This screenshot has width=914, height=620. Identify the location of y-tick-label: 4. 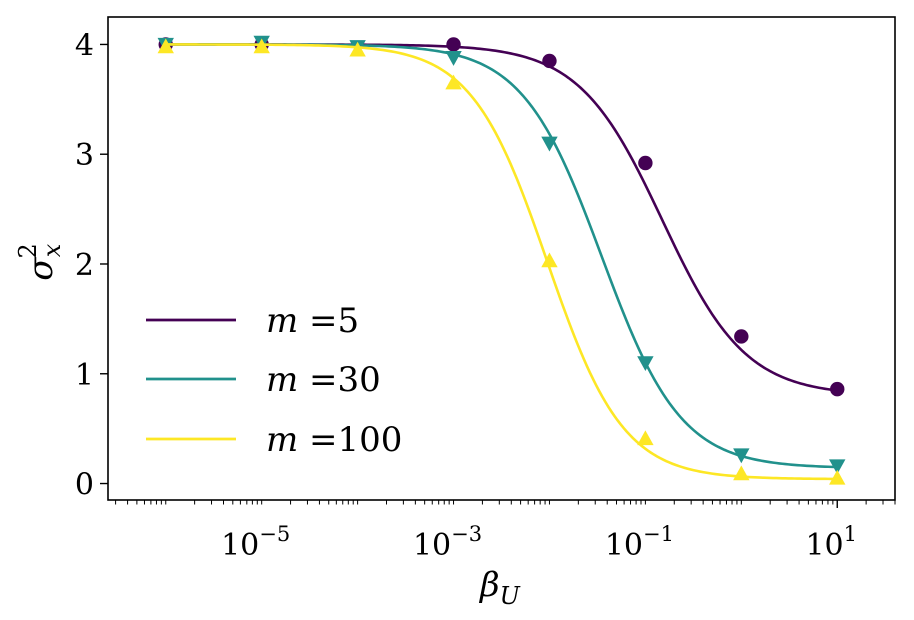
(84, 45).